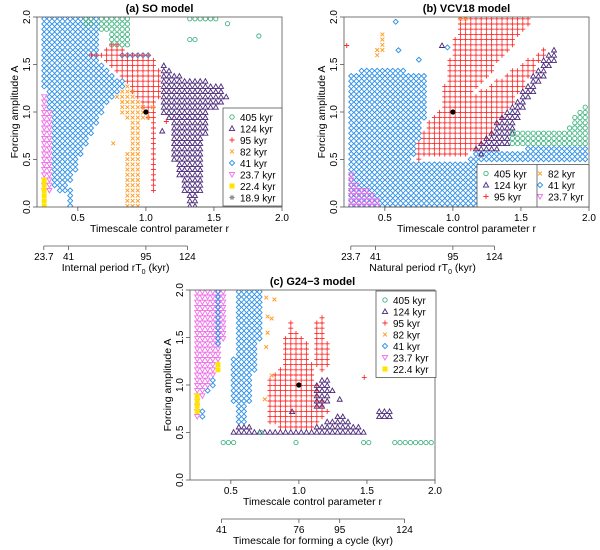 Image resolution: width=600 pixels, height=550 pixels. Describe the element at coordinates (313, 502) in the screenshot. I see `x-axis-label: Timescale control parameter r` at that location.